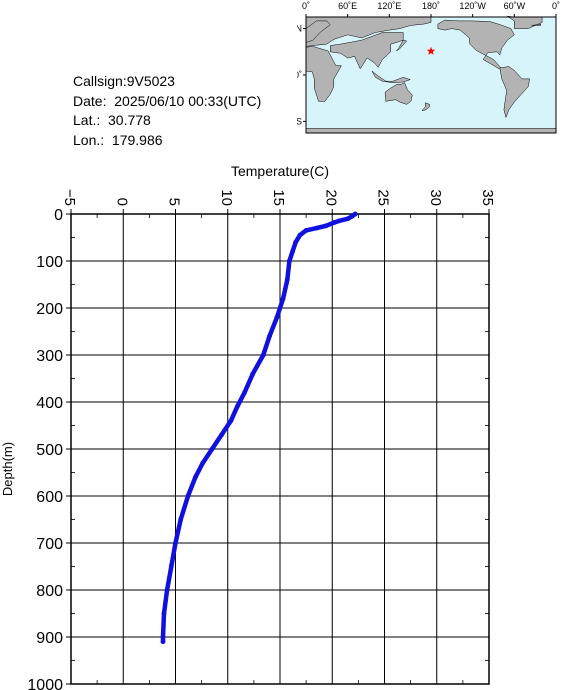  What do you see at coordinates (280, 171) in the screenshot?
I see `x-axis-label: Temperature(C)` at bounding box center [280, 171].